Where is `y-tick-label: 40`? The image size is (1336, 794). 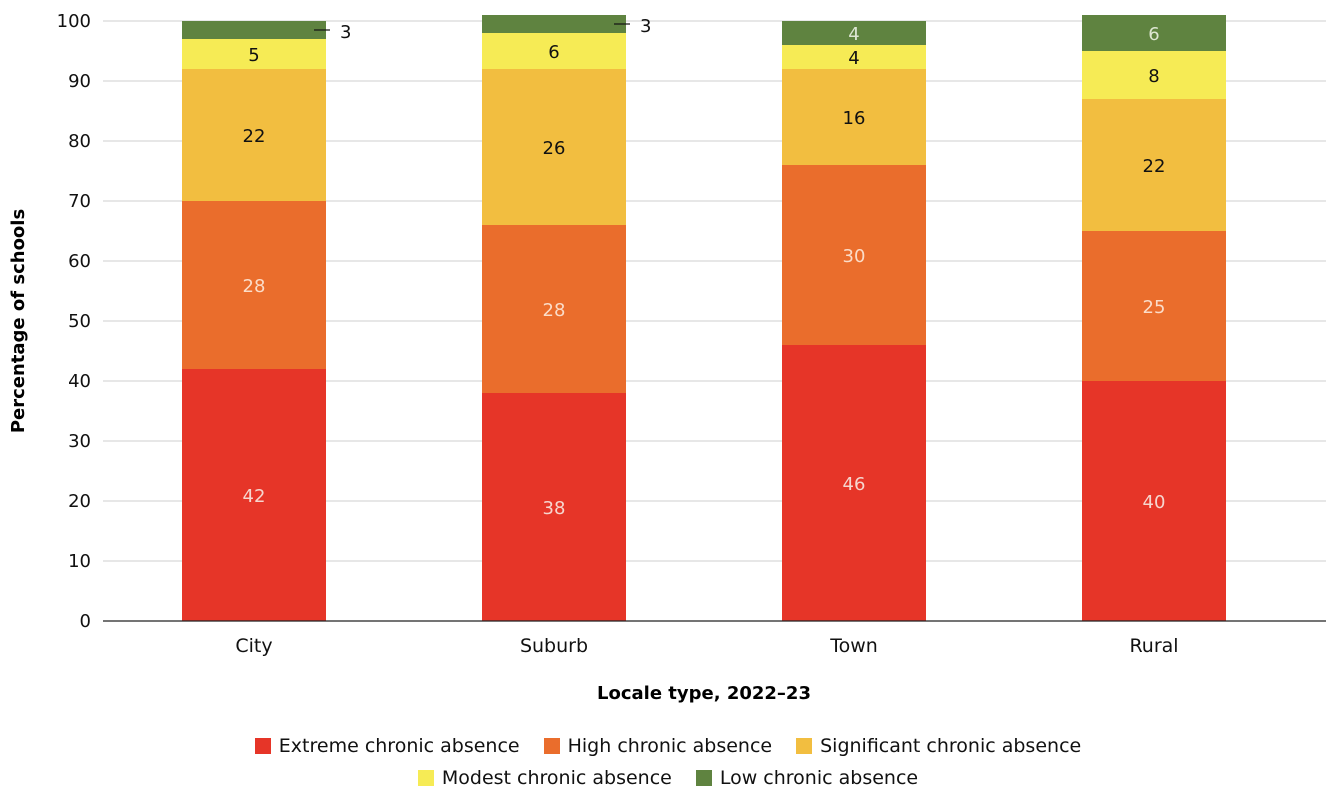 y-tick-label: 40 is located at coordinates (79, 381).